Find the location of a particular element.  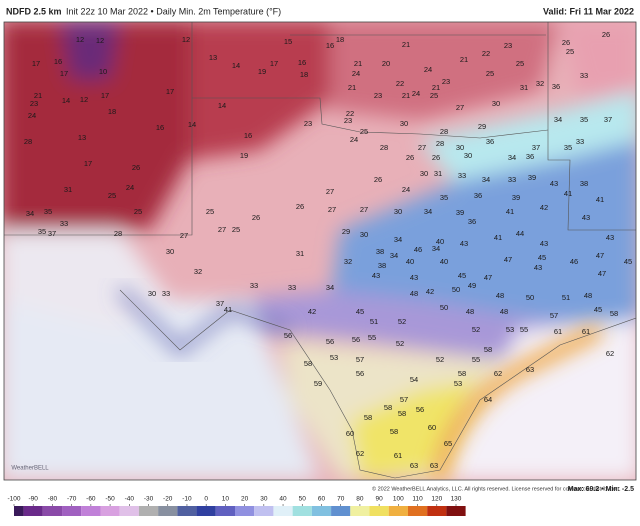

colorbar-tick-label: 60 is located at coordinates (322, 499).